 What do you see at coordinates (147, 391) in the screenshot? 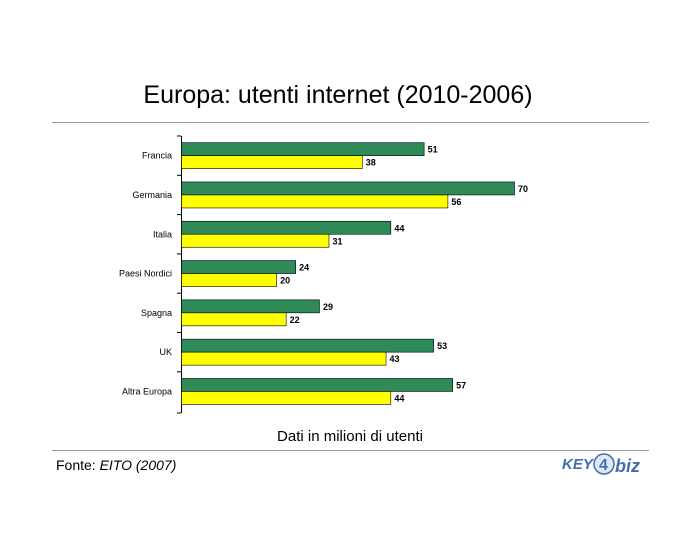
I see `category-label: Altra Europa` at bounding box center [147, 391].